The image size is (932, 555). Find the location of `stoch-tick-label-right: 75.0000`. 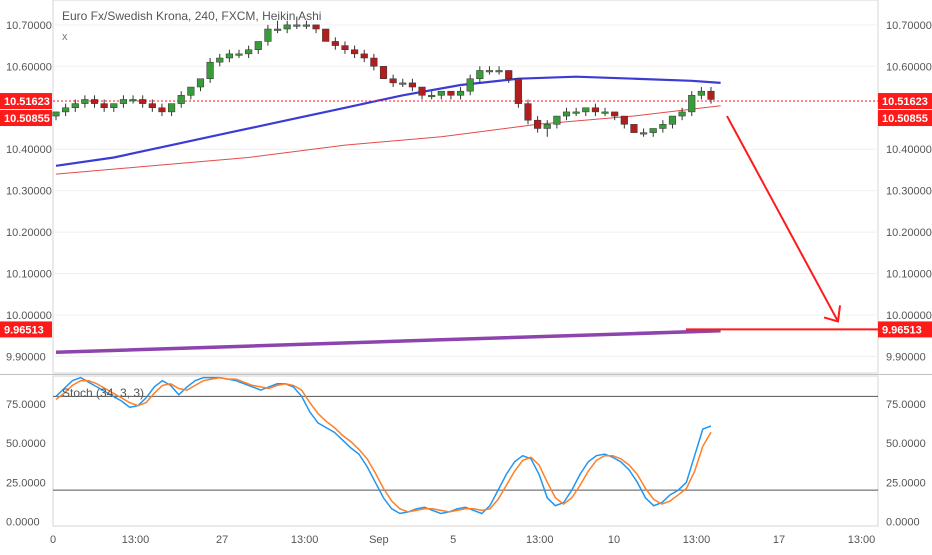

stoch-tick-label-right: 75.0000 is located at coordinates (906, 405).